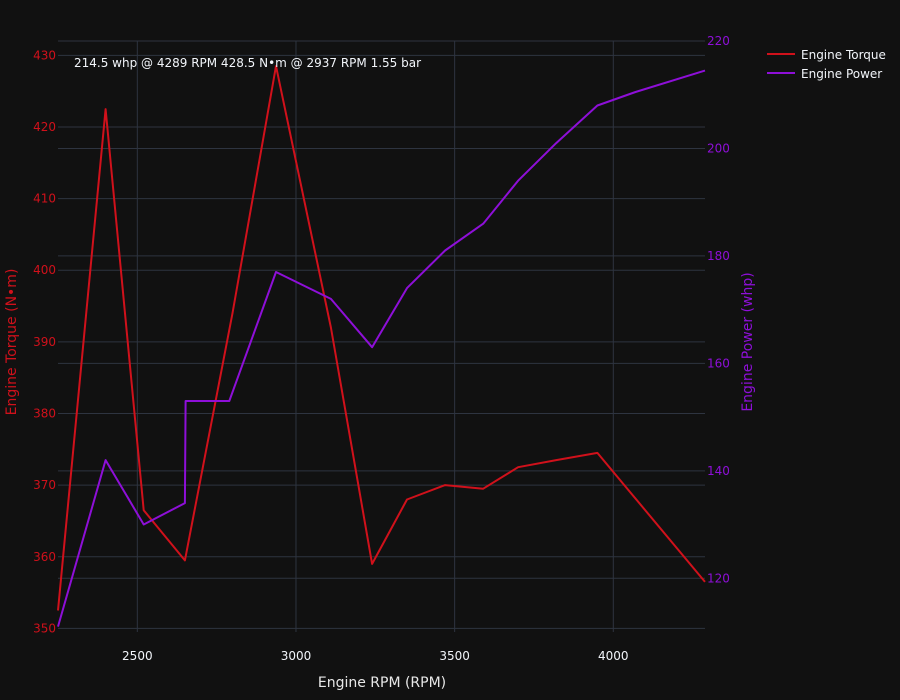 Image resolution: width=900 pixels, height=700 pixels. Describe the element at coordinates (718, 471) in the screenshot. I see `y-right-tick-label: 140` at that location.